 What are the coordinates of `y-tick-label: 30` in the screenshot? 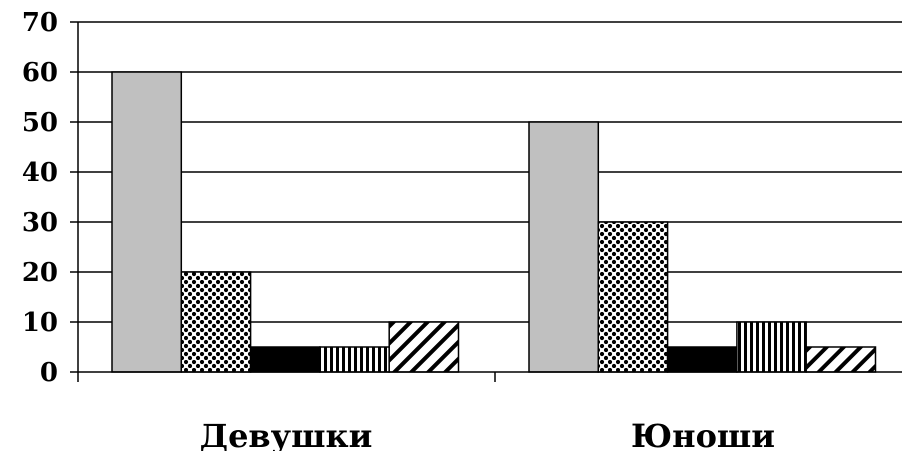 It's located at (40, 223).